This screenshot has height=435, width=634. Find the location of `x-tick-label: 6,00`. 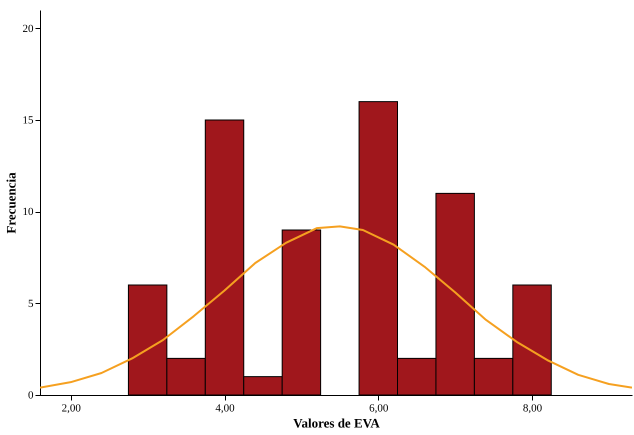

x-tick-label: 6,00 is located at coordinates (379, 408).